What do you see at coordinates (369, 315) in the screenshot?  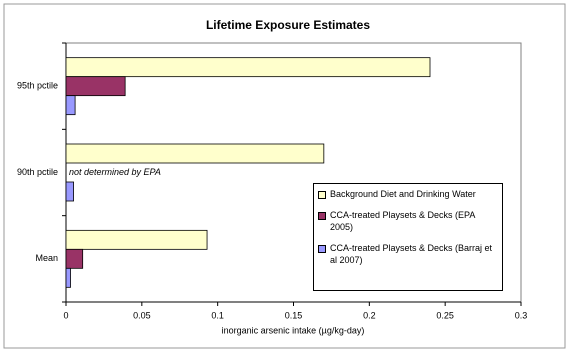 I see `x-tick-label: 0.2` at bounding box center [369, 315].